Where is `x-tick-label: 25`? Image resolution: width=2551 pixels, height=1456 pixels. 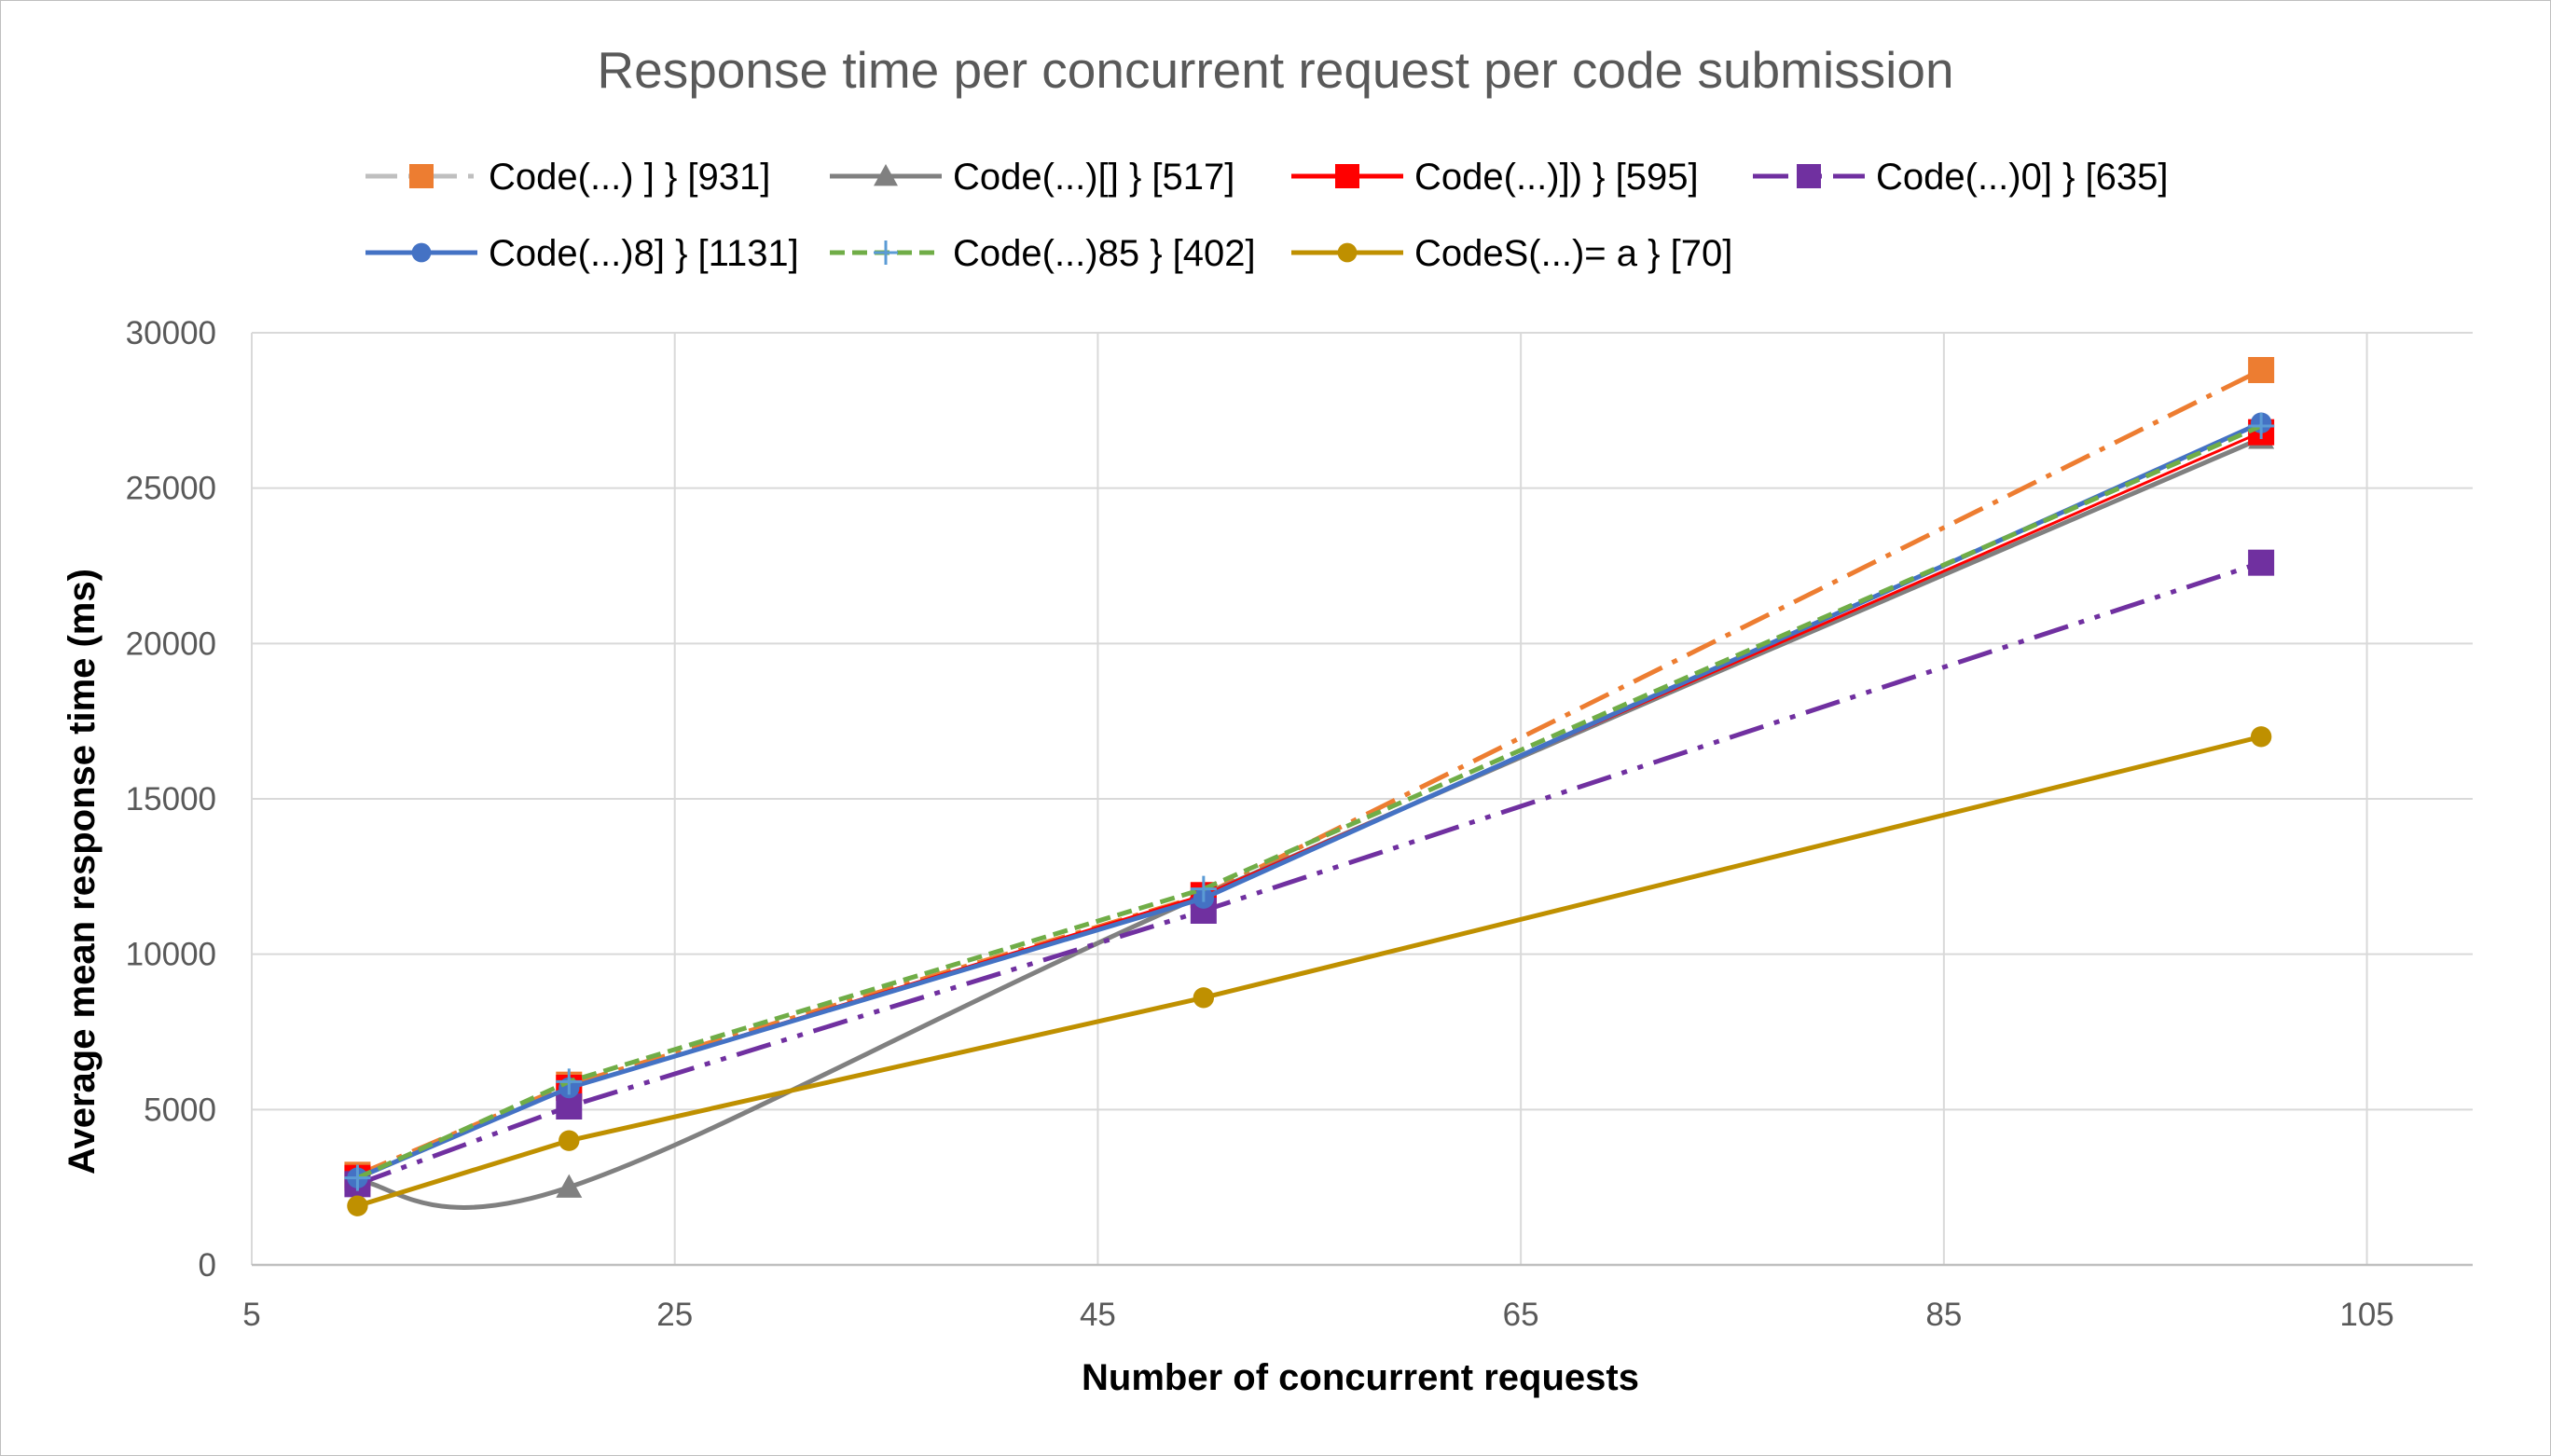
x-tick-label: 25 is located at coordinates (674, 1315).